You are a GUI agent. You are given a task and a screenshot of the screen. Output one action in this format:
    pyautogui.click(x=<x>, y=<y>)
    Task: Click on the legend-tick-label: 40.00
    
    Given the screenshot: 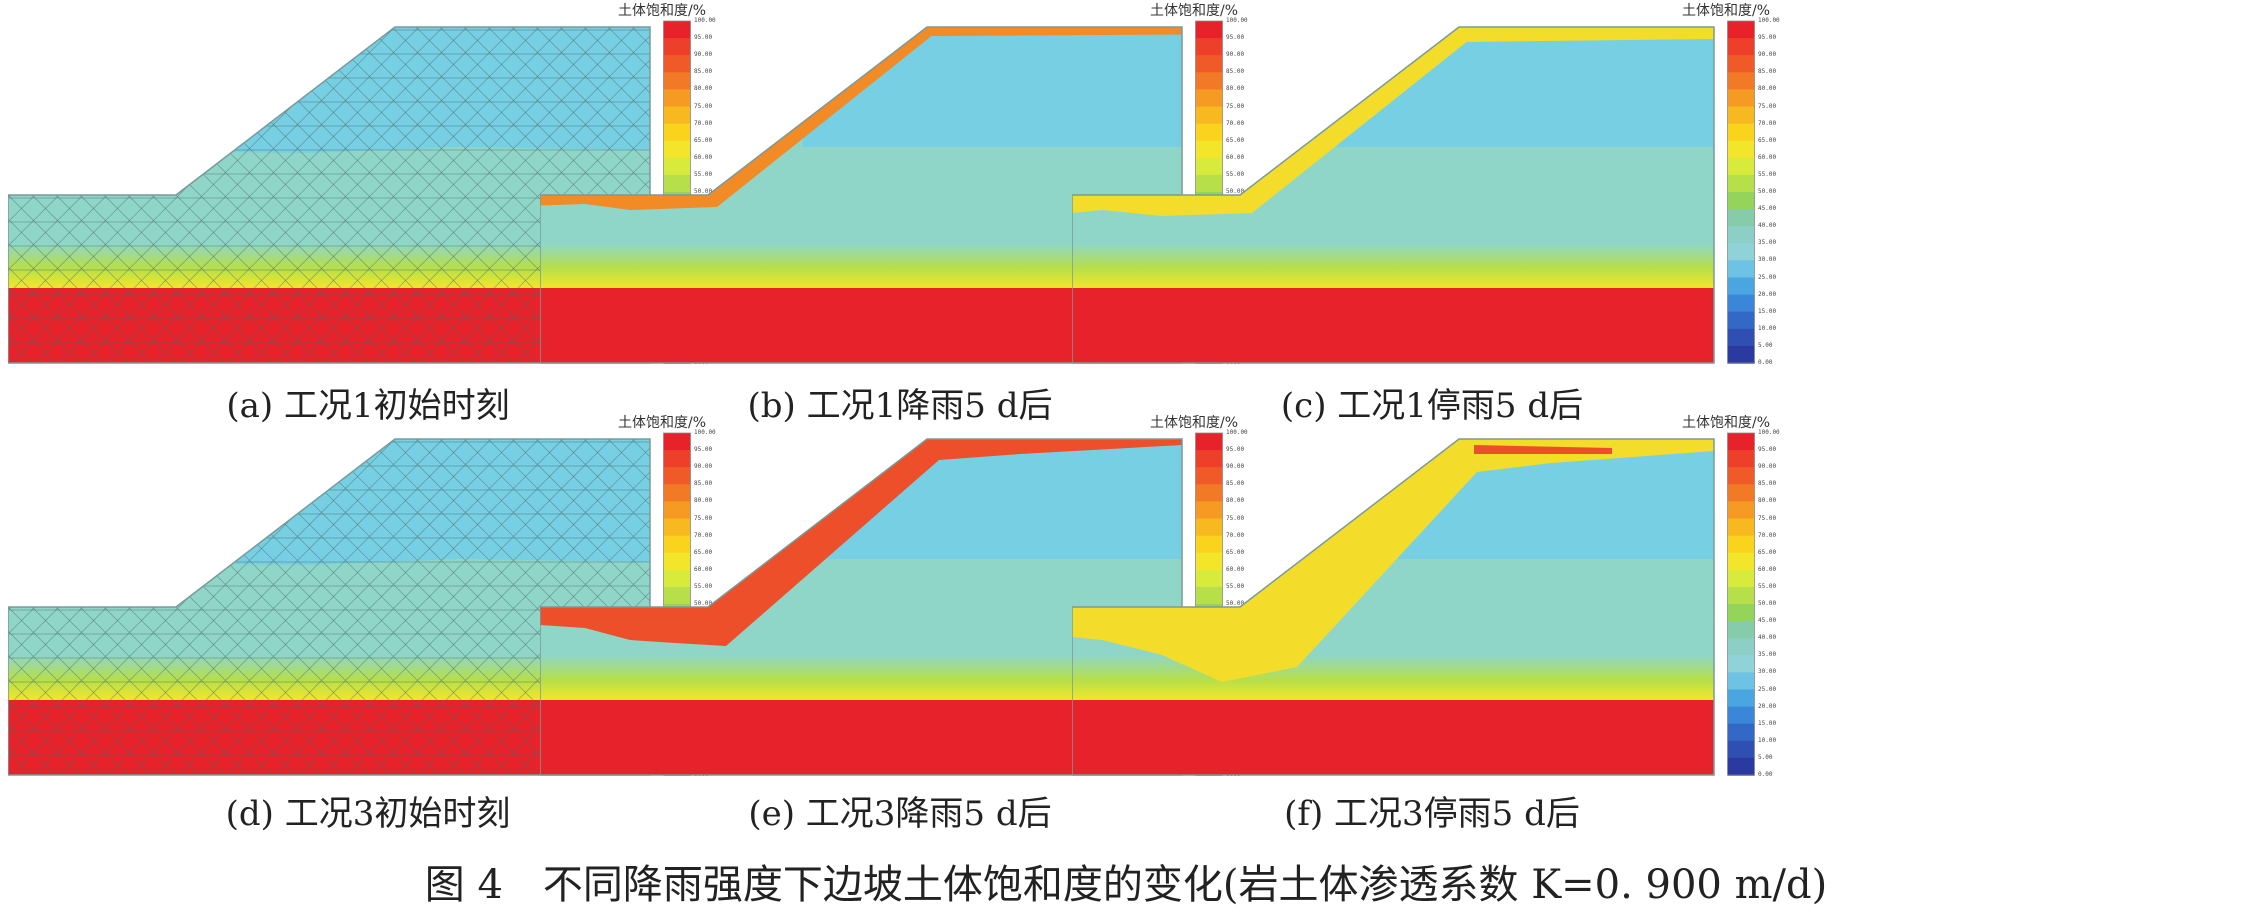 What is the action you would take?
    pyautogui.click(x=1767, y=226)
    